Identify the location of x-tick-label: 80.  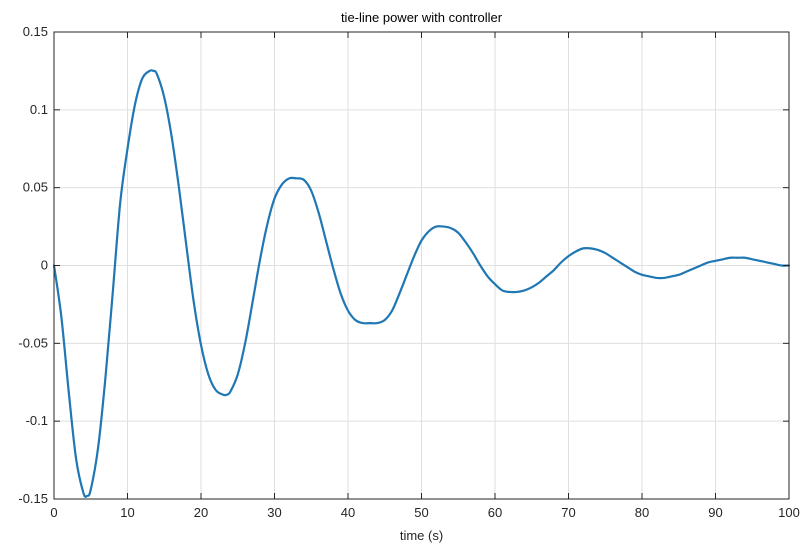
(642, 512).